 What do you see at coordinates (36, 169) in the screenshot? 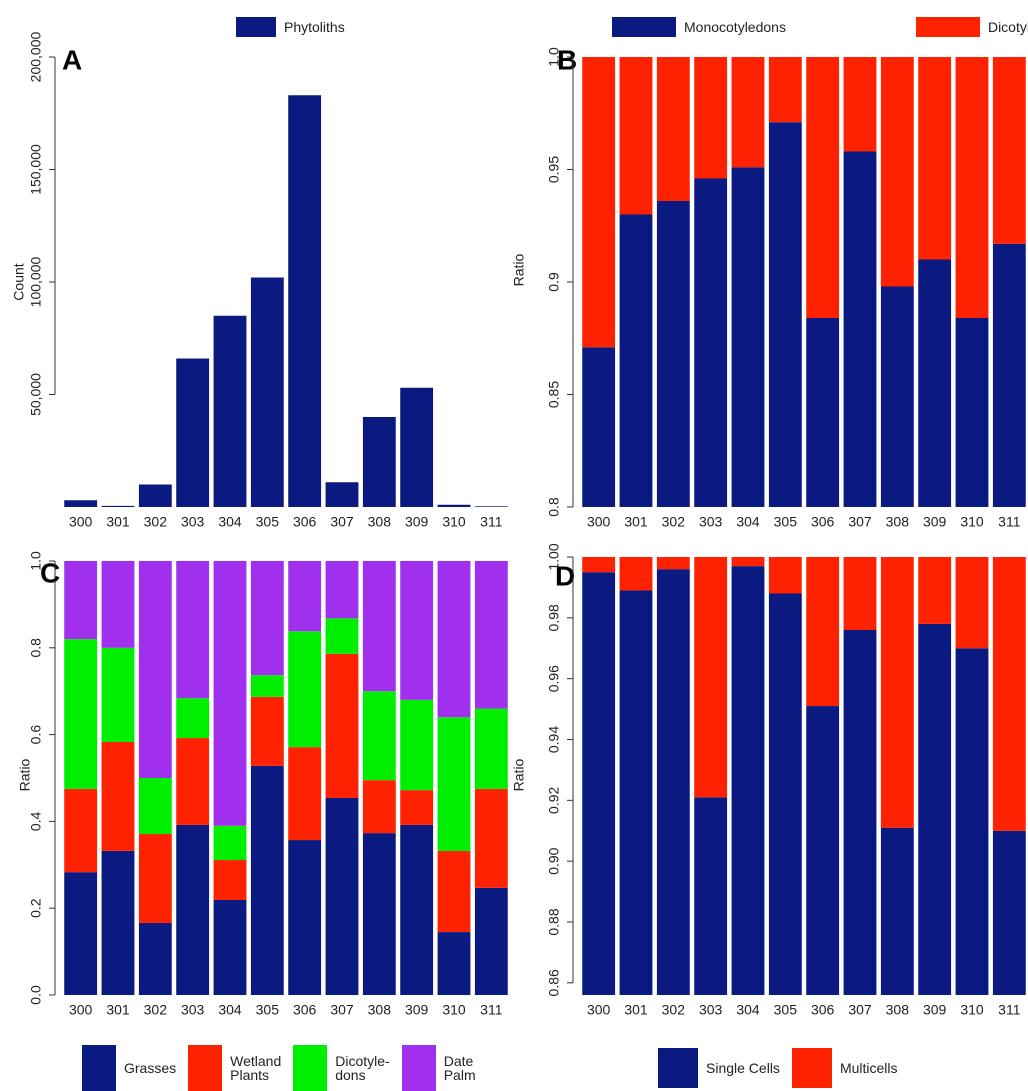
I see `y-tick-label: 150,000` at bounding box center [36, 169].